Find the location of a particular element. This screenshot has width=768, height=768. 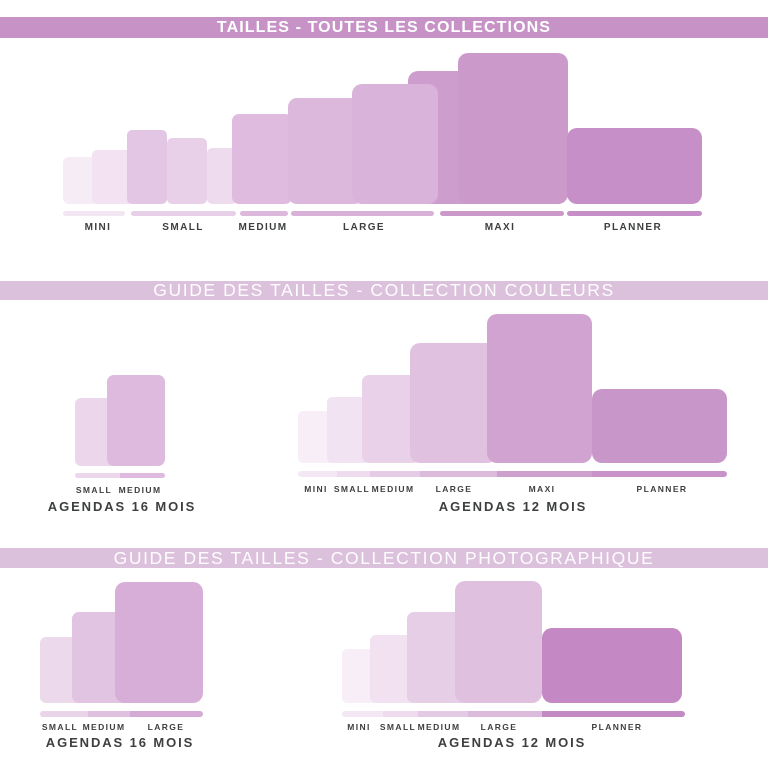

section-header-all-collections: TAILLES - TOUTES LES COLLECTIONS is located at coordinates (384, 27).